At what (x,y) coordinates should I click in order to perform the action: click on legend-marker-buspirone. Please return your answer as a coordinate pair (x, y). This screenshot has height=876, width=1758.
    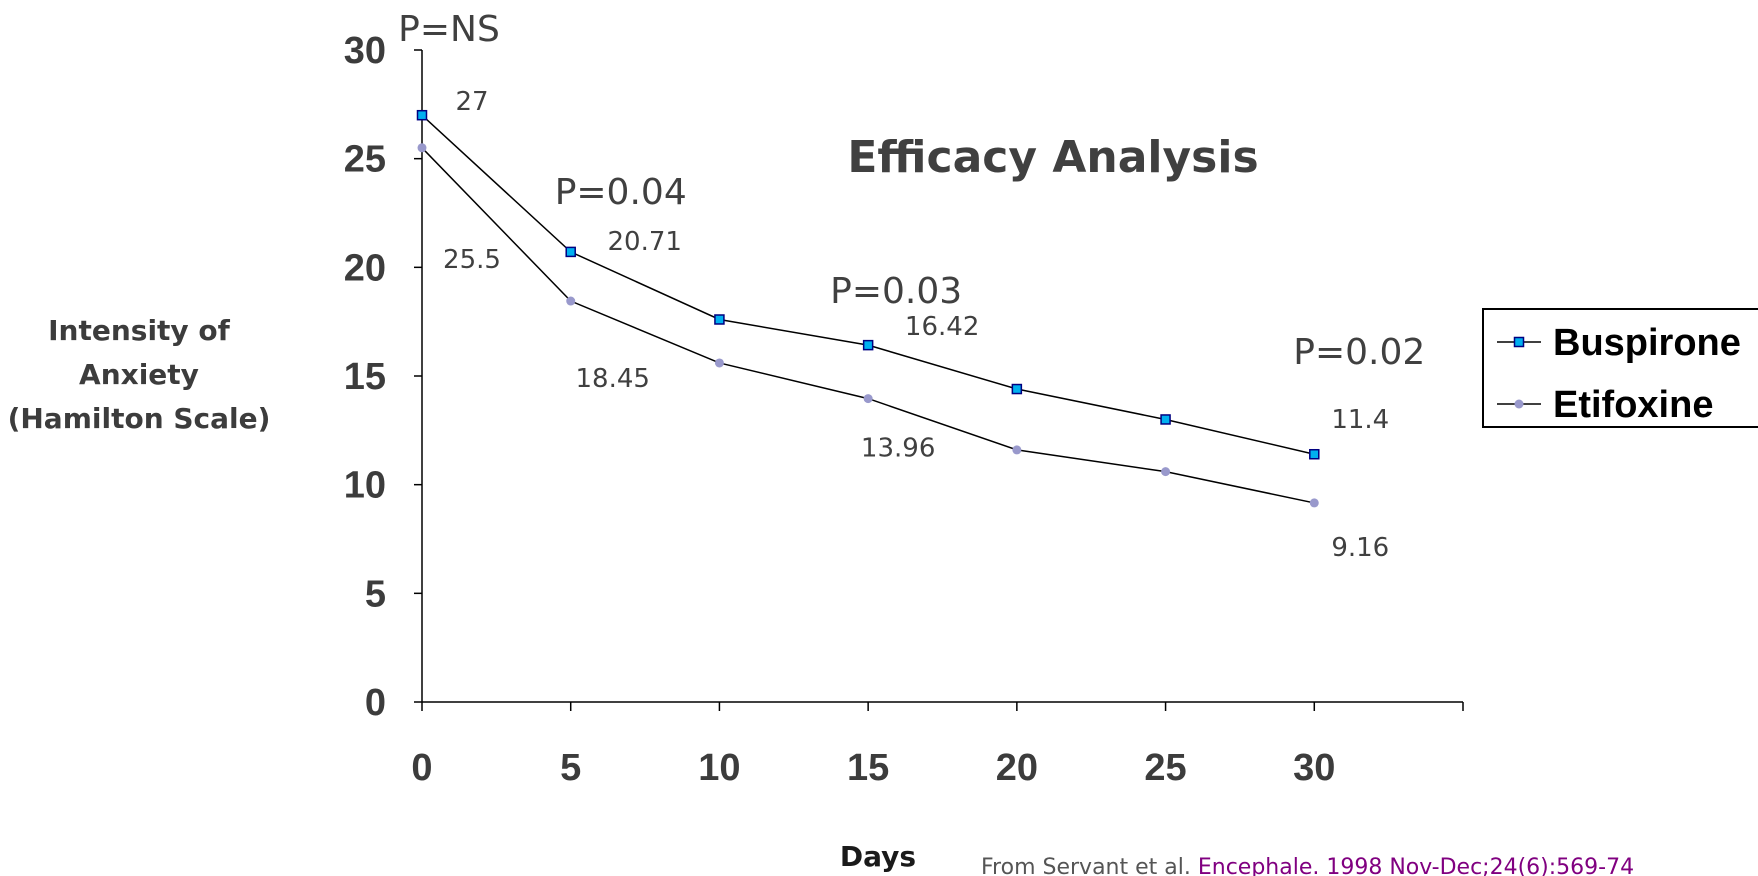
    Looking at the image, I should click on (1519, 342).